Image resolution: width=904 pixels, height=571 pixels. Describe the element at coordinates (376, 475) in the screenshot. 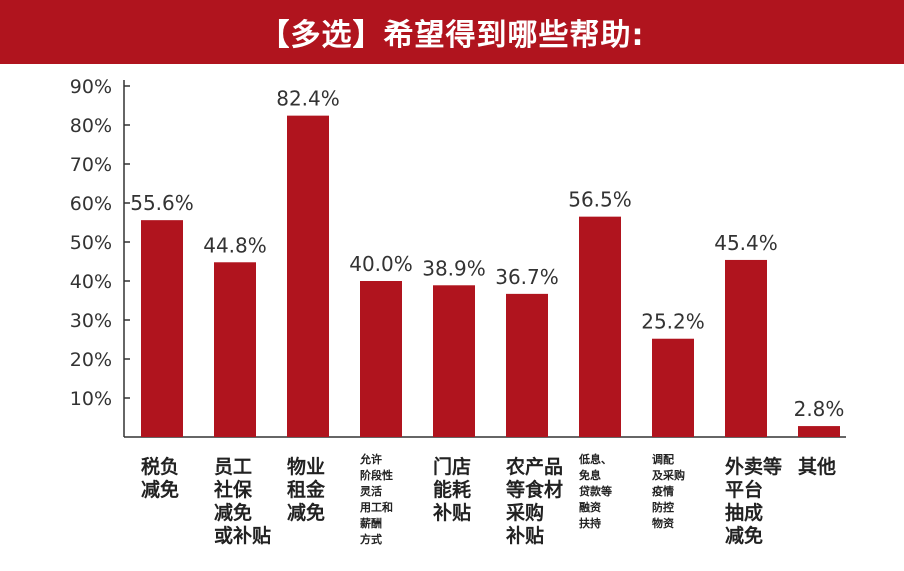

I see `x-tick-label: 阶段性` at that location.